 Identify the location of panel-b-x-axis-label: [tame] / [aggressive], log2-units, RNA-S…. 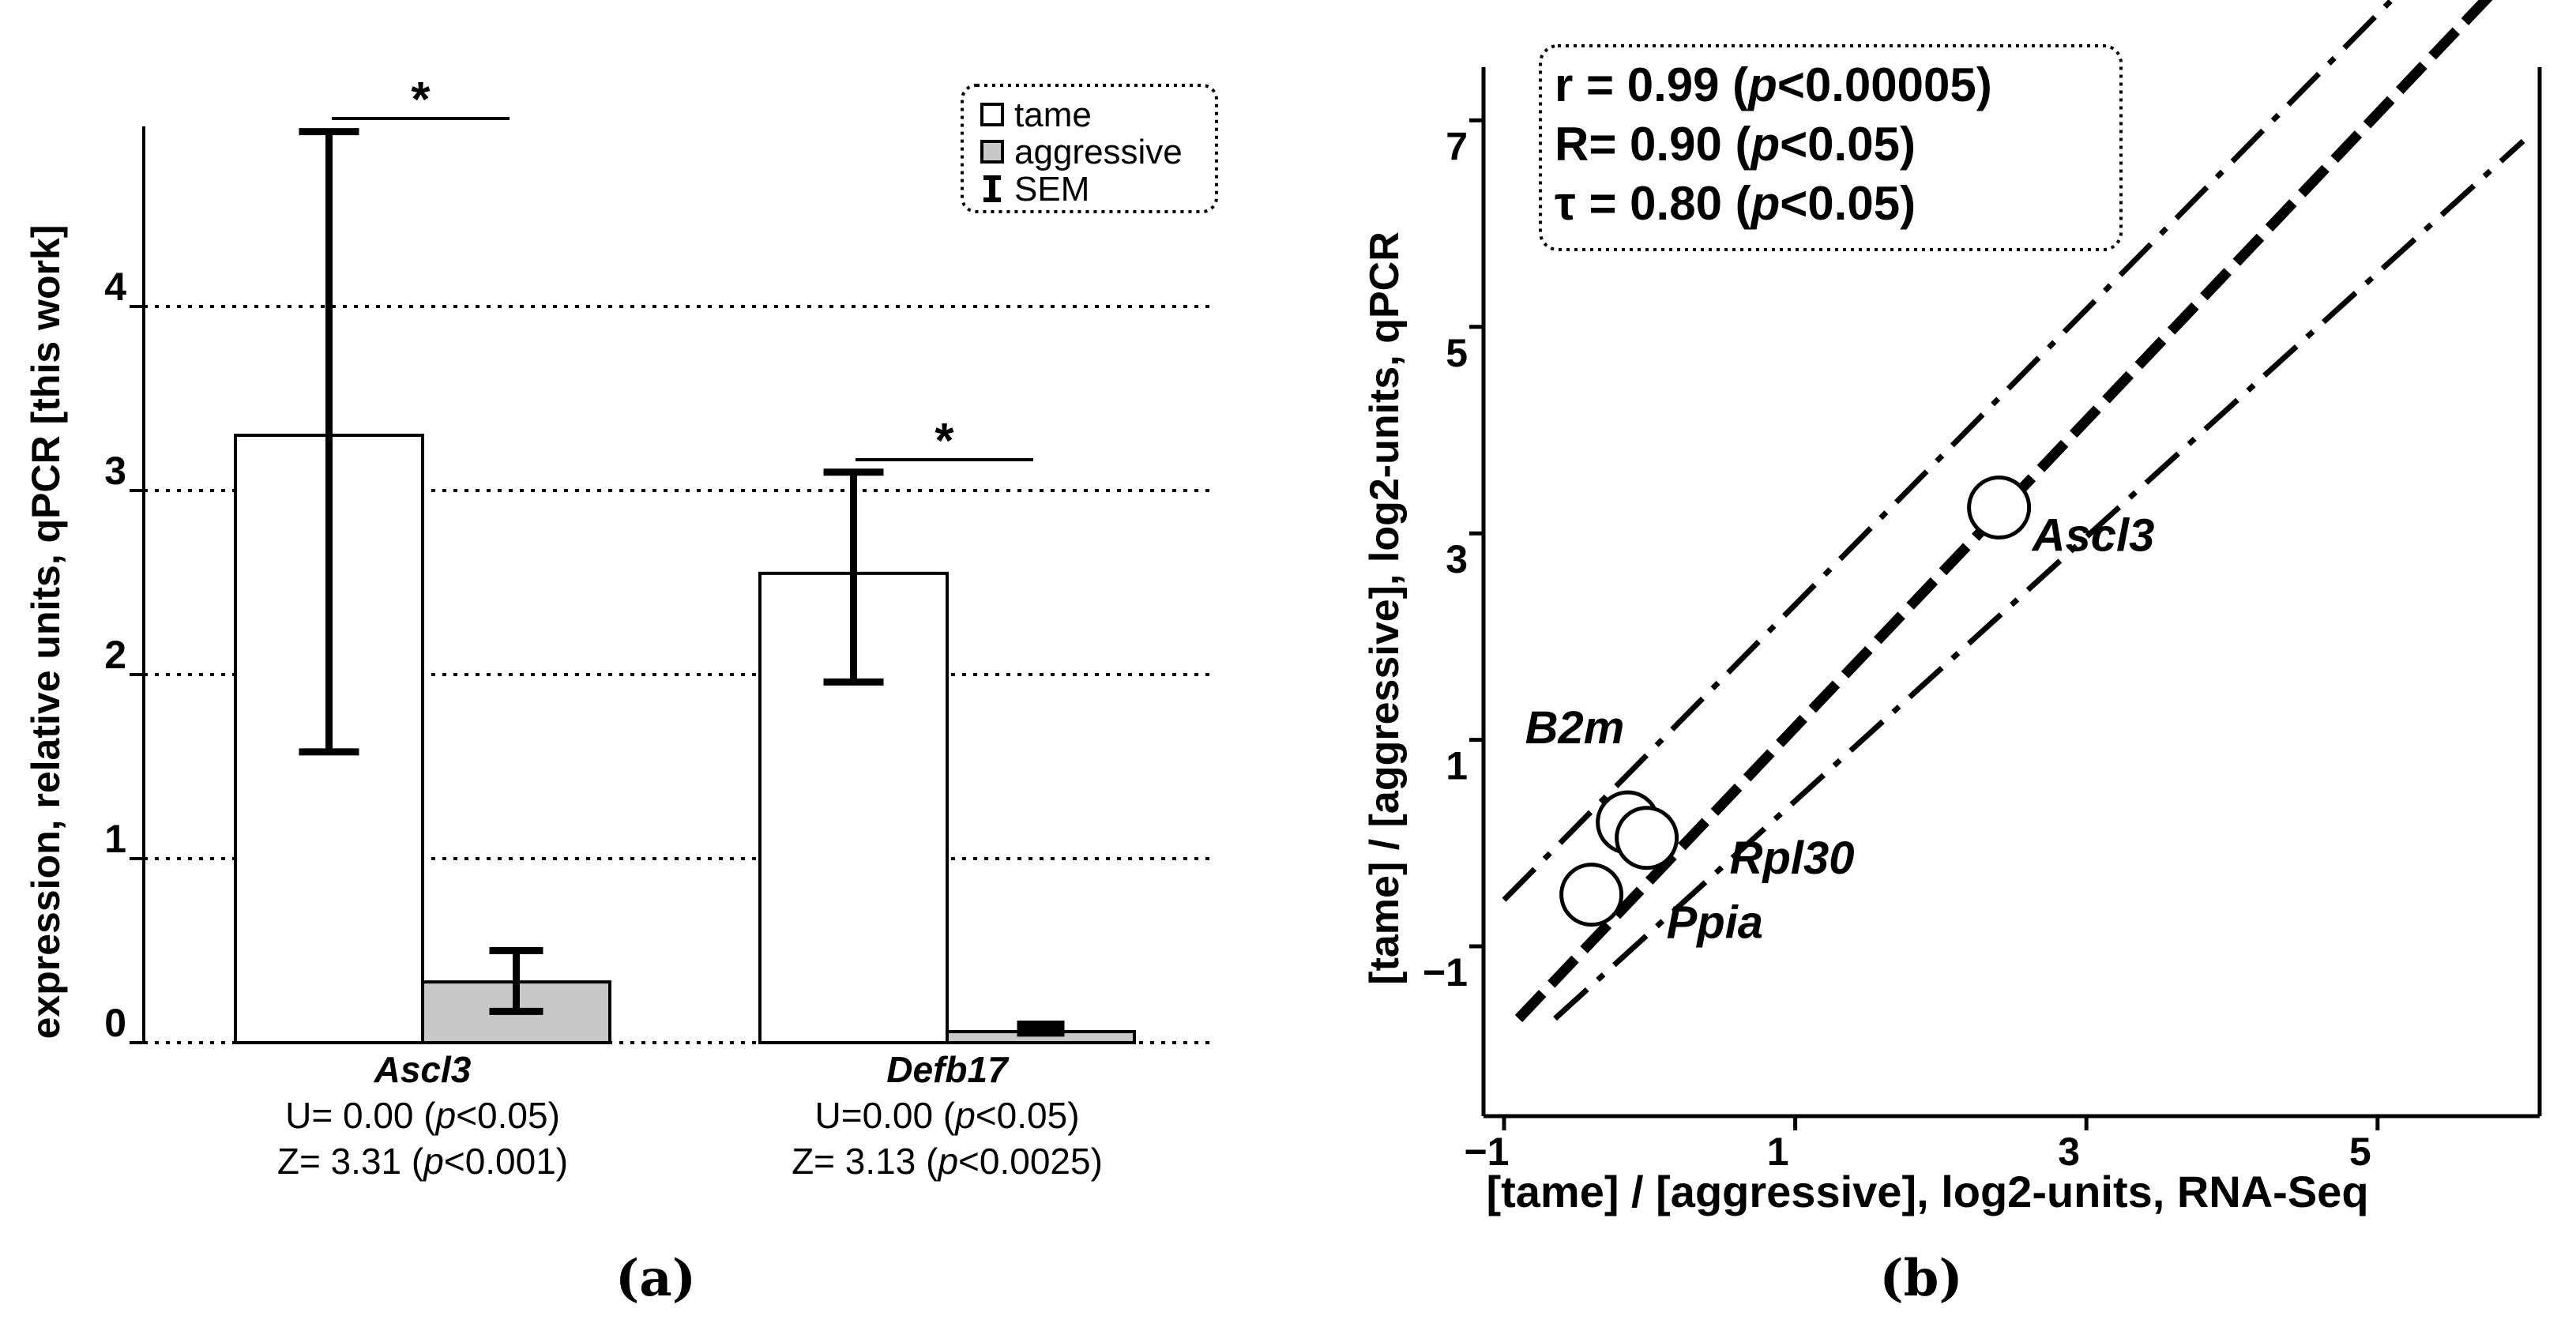
(1927, 1191).